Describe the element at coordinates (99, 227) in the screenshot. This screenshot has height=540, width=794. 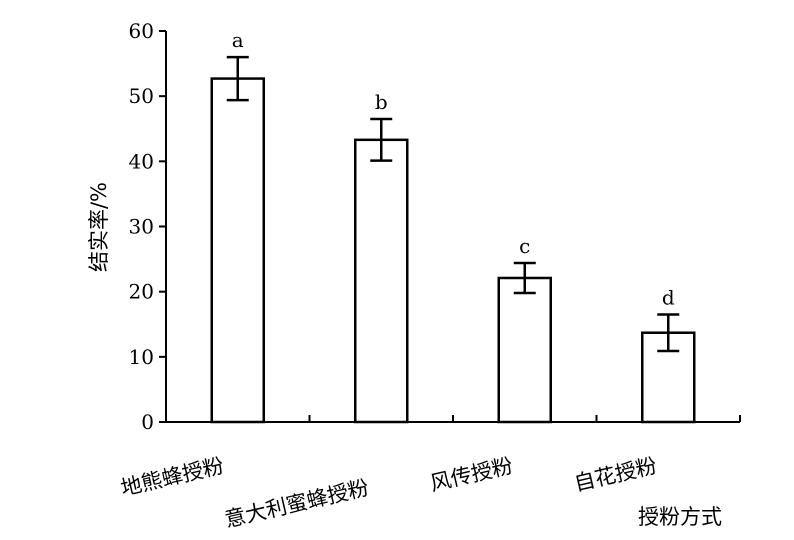
I see `y-axis-title: 结实率/%` at that location.